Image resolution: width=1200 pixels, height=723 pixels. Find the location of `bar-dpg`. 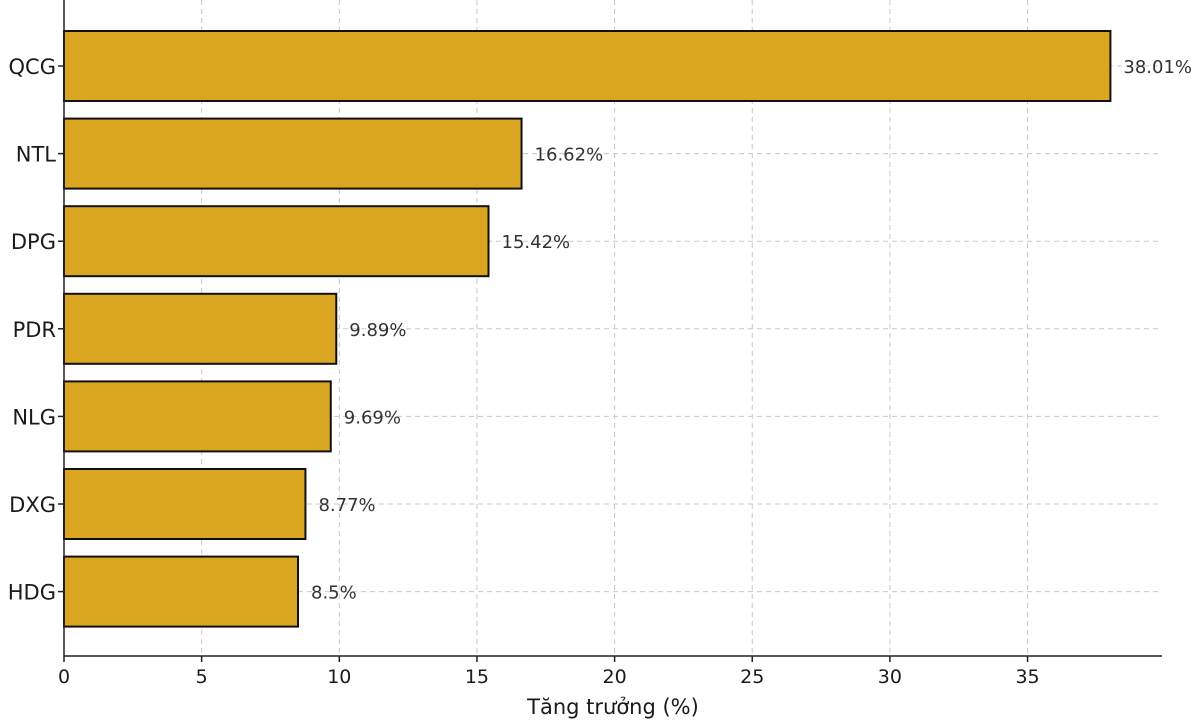

bar-dpg is located at coordinates (276, 241).